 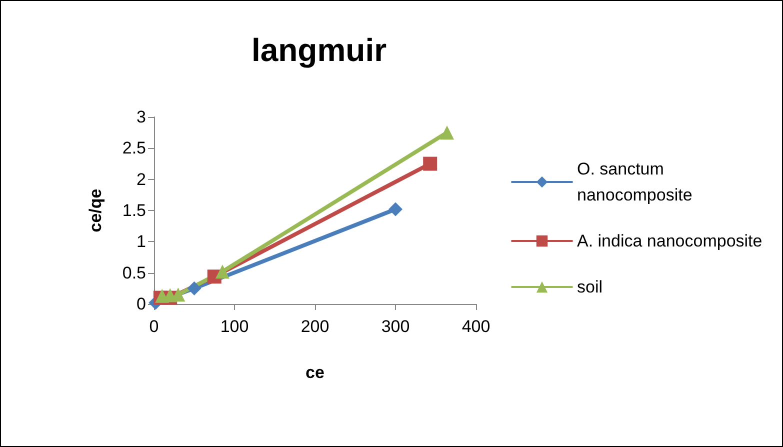 I want to click on legend-label: O. sanctum nanocomposite, so click(x=634, y=182).